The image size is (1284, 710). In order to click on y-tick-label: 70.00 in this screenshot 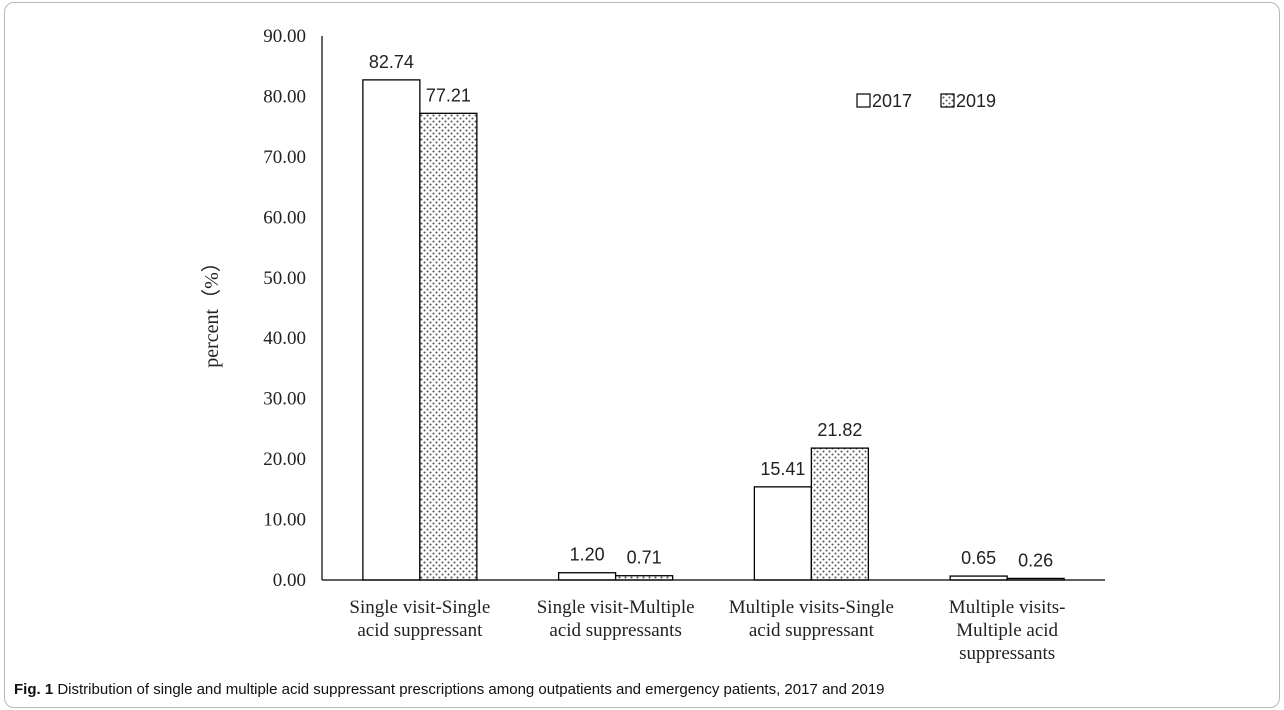, I will do `click(284, 157)`.